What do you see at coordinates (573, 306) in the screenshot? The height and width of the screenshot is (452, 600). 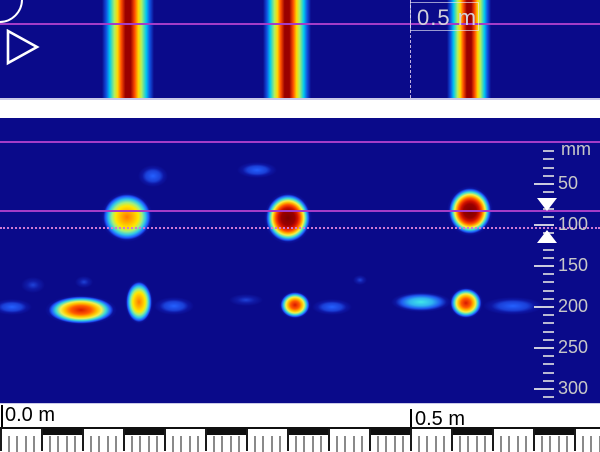 I see `depth-scale-label: 200` at bounding box center [573, 306].